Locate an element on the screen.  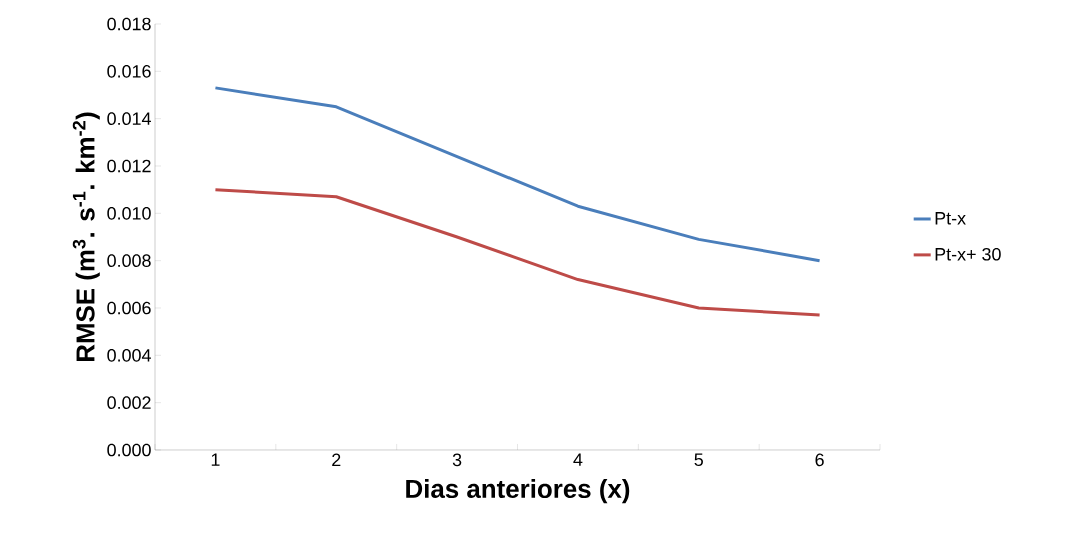
y-tick-label: 0.010 is located at coordinates (129, 213).